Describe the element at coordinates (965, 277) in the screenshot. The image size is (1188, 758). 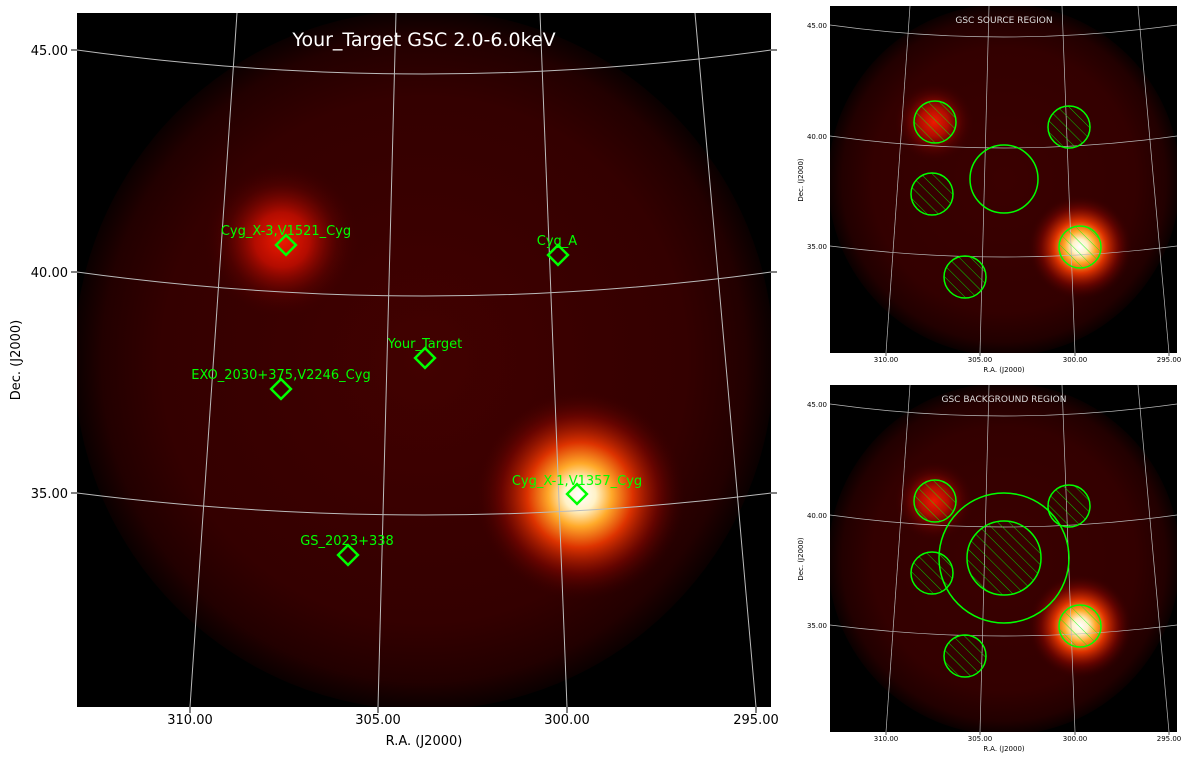
I see `src-region-gs` at that location.